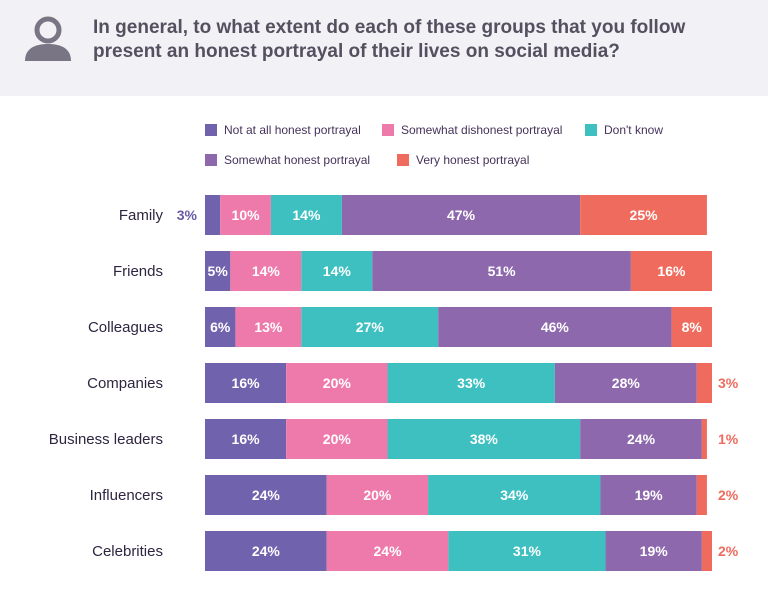 This screenshot has width=768, height=606. I want to click on data-label: 28%, so click(626, 383).